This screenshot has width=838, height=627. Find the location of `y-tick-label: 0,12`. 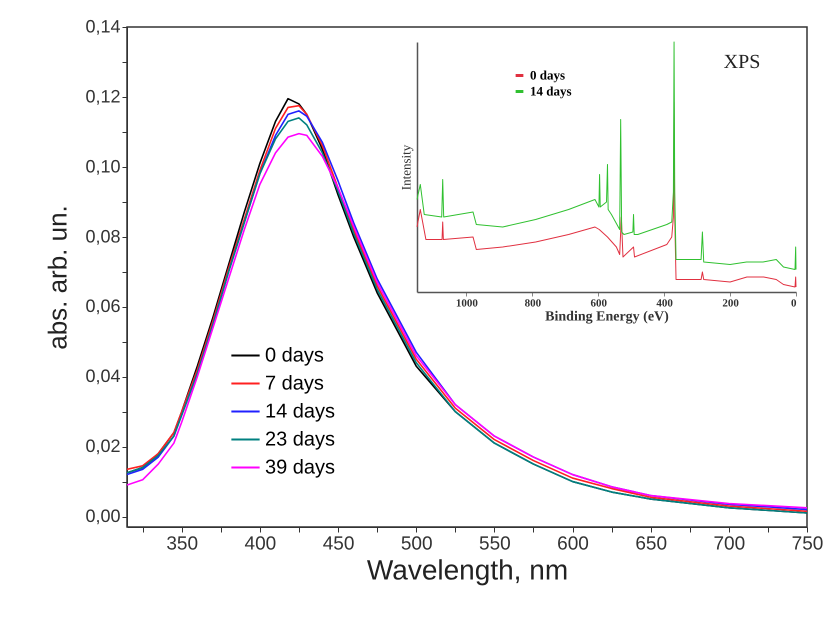

y-tick-label: 0,12 is located at coordinates (102, 96).